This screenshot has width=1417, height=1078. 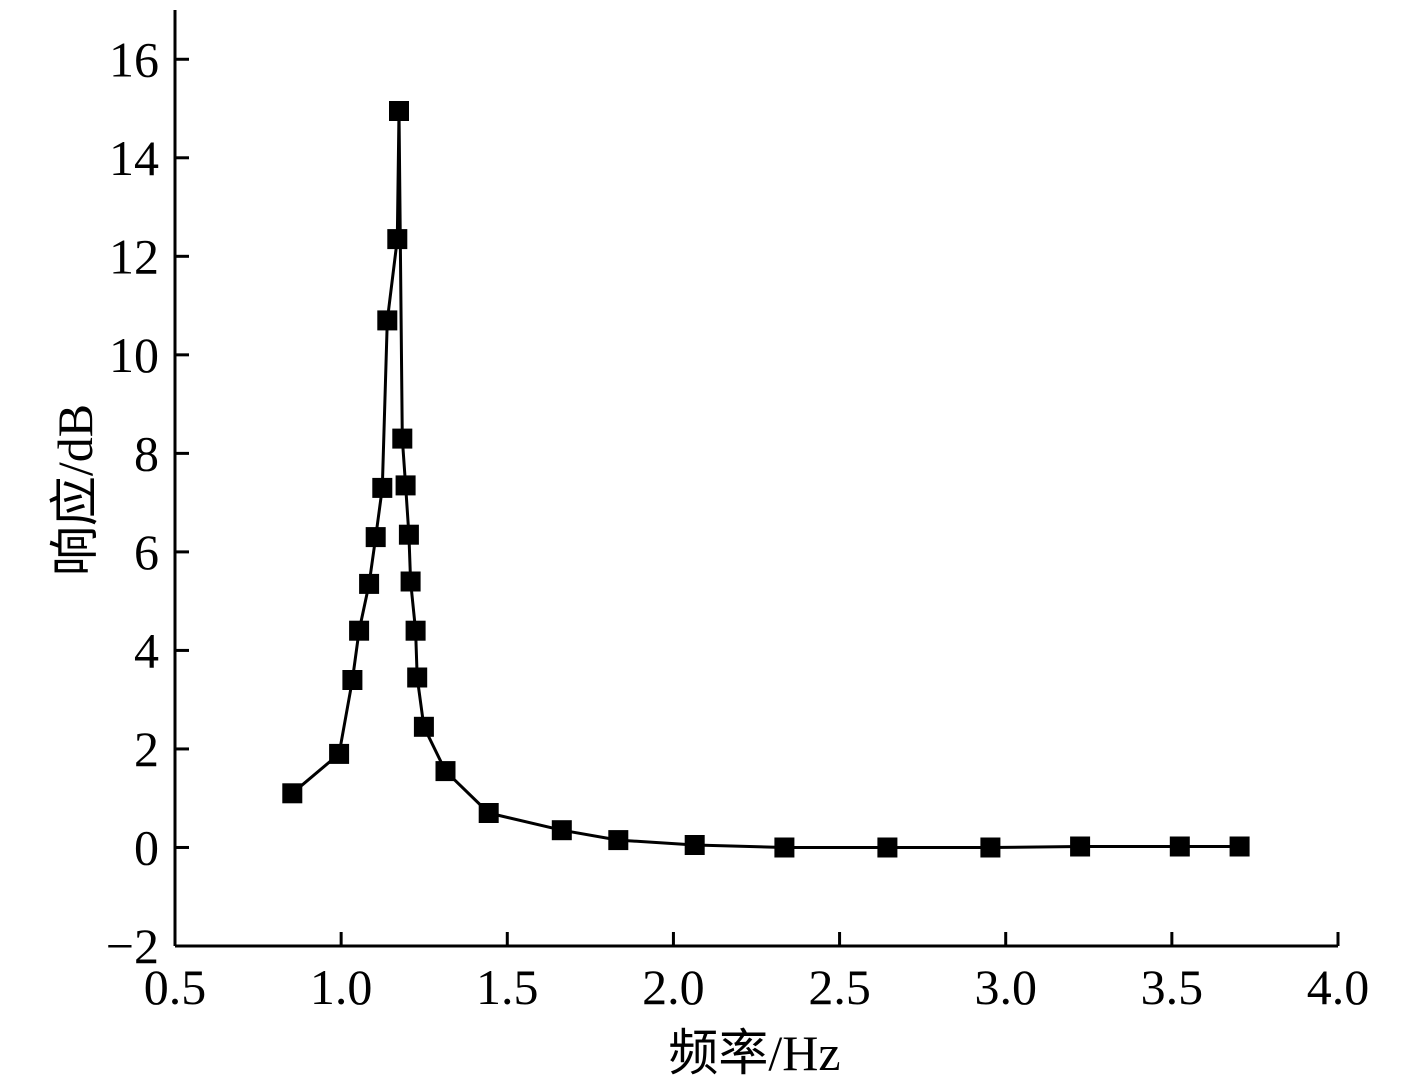 What do you see at coordinates (839, 987) in the screenshot?
I see `x-tick-label: 2.5` at bounding box center [839, 987].